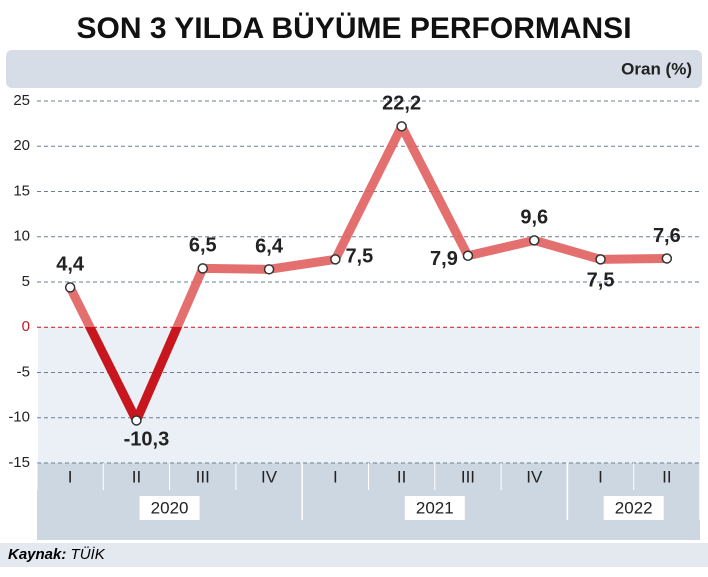 This screenshot has width=708, height=577. Describe the element at coordinates (23, 371) in the screenshot. I see `y-tick-label: -5` at that location.